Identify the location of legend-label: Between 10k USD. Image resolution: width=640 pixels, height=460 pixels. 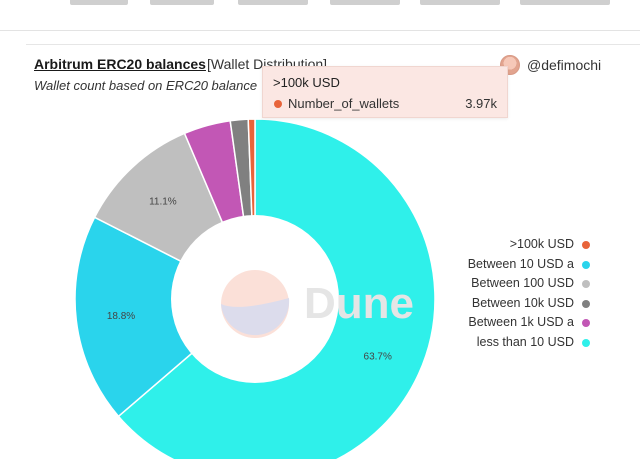
(522, 302).